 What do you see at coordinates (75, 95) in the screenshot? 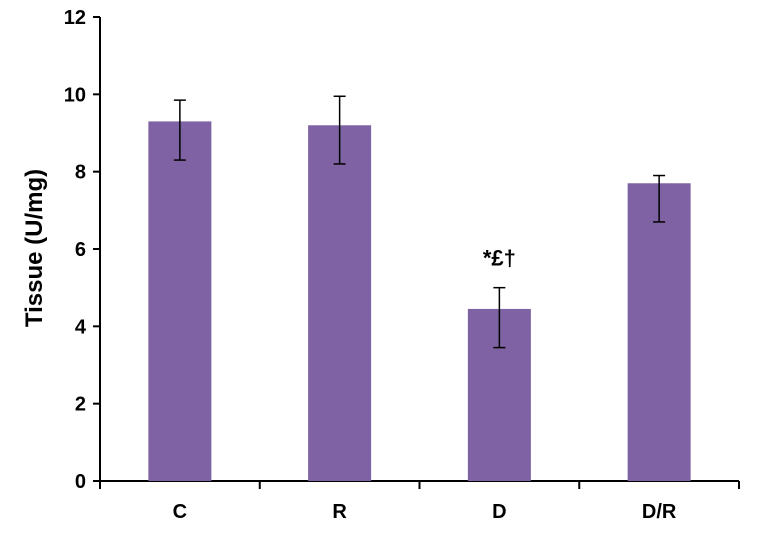
I see `y-tick-label: 10` at bounding box center [75, 95].